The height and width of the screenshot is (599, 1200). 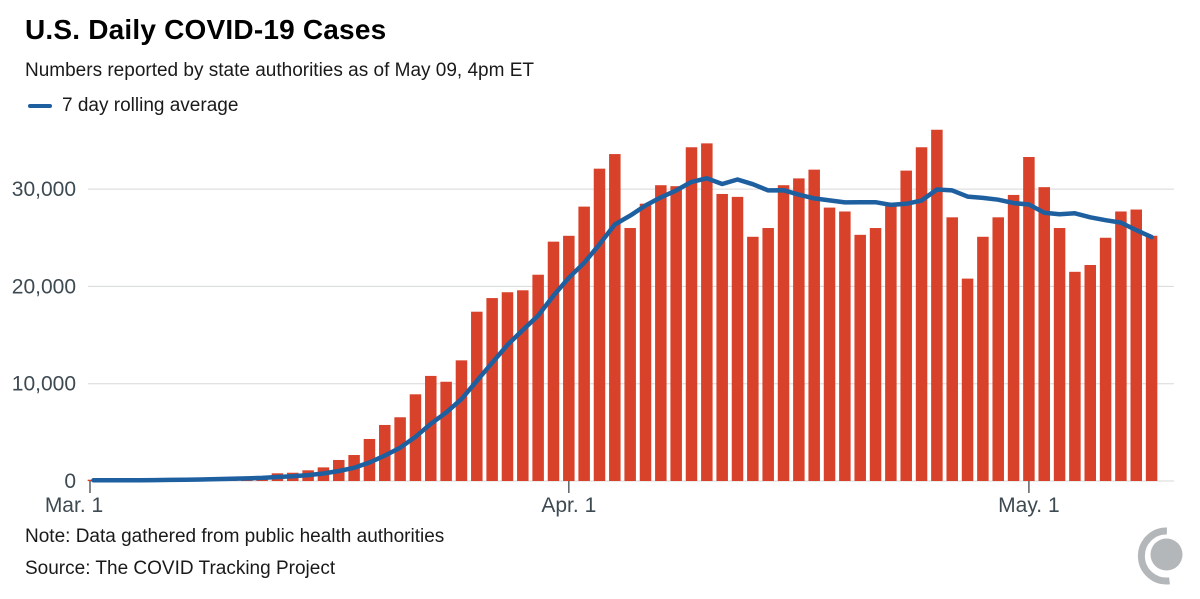 What do you see at coordinates (44, 286) in the screenshot?
I see `y-tick-label: 20,000` at bounding box center [44, 286].